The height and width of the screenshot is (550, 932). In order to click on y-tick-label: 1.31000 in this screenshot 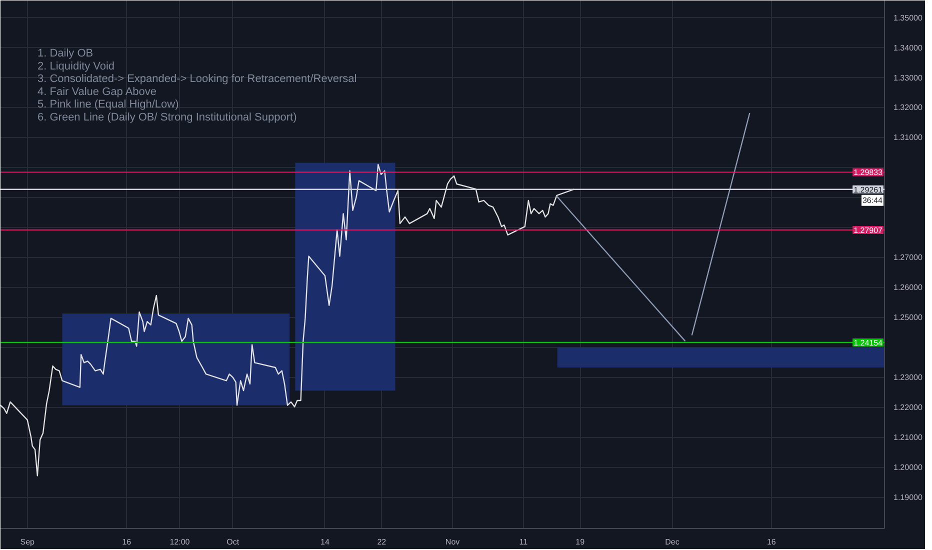, I will do `click(908, 137)`.